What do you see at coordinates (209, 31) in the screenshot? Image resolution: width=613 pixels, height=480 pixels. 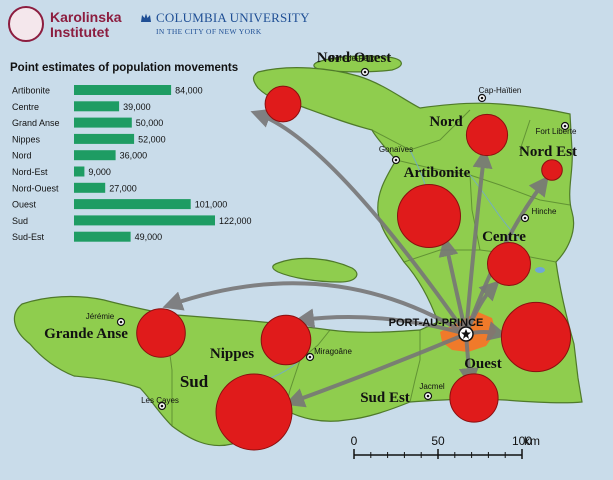 I see `columbia-tagline: IN THE CITY OF NEW YORK` at bounding box center [209, 31].